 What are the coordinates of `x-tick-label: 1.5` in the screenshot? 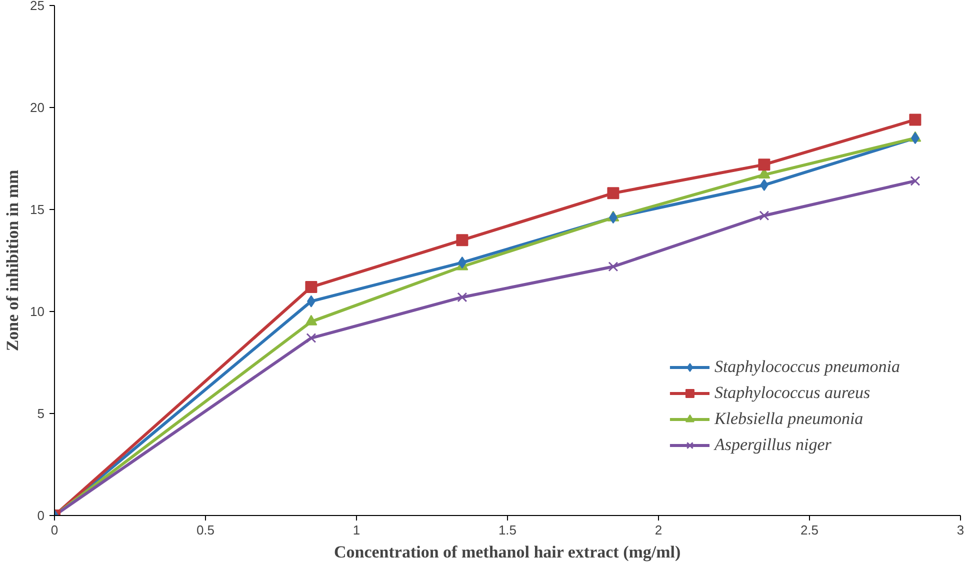 It's located at (507, 530).